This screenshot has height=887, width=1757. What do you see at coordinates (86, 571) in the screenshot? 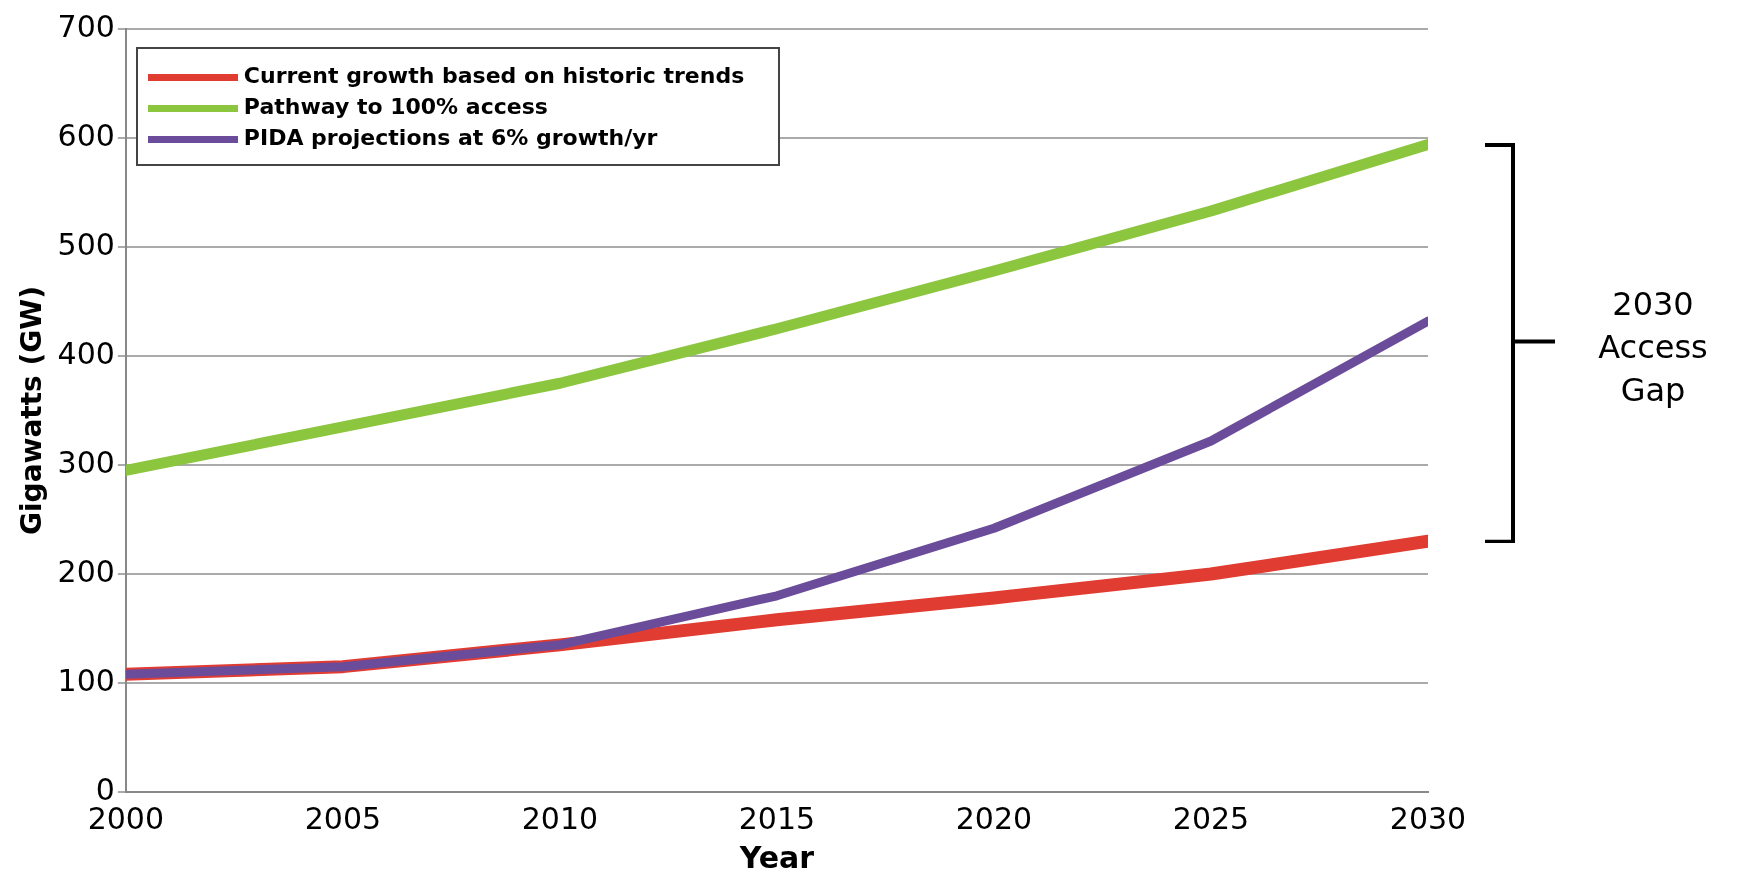
I see `y-tick-label: 200` at bounding box center [86, 571].